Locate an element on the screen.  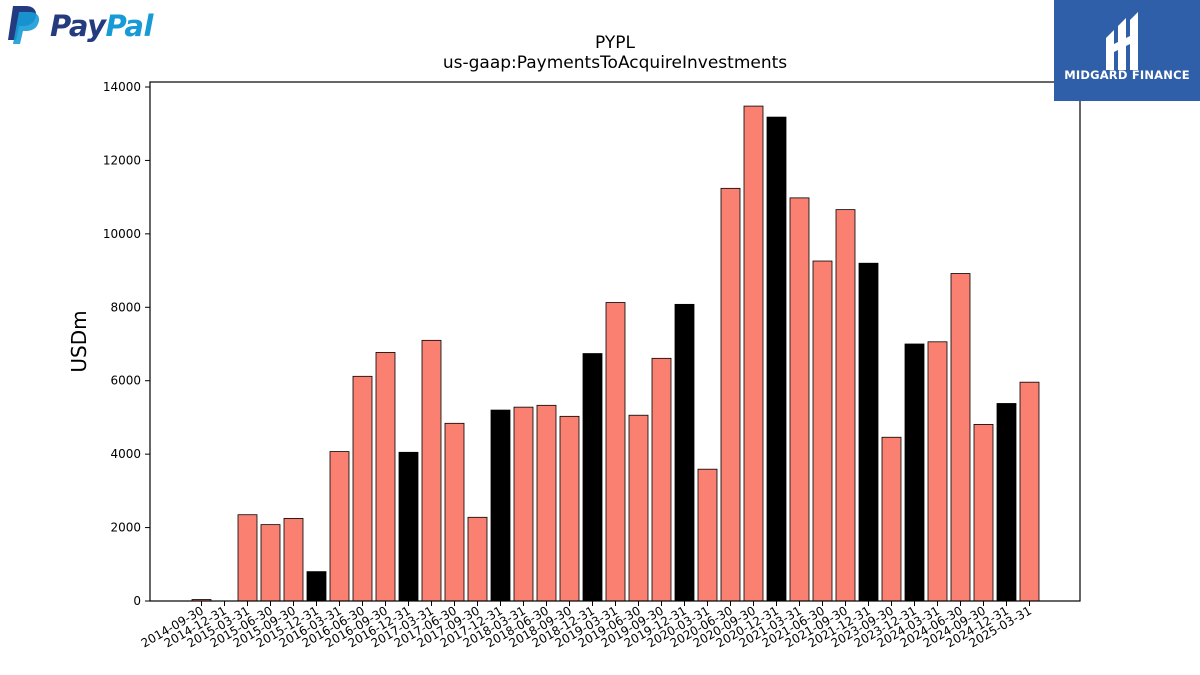
y-tick-label: 10000 is located at coordinates (122, 234).